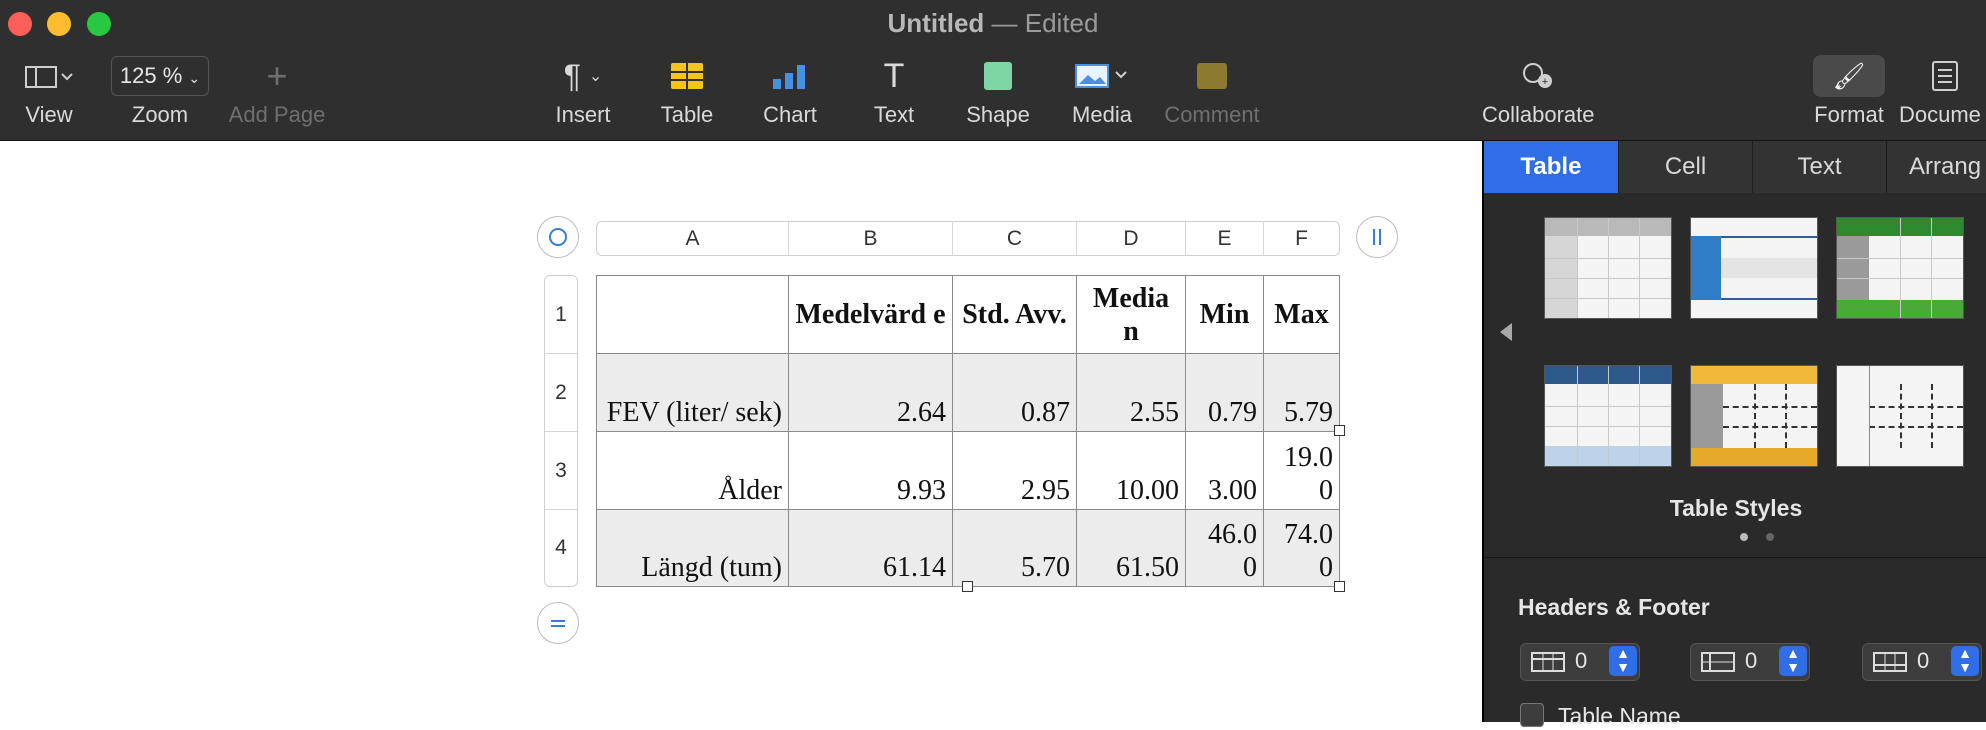  Describe the element at coordinates (1580, 662) in the screenshot. I see `header-rows-stepper: 0 ▲ ▼` at that location.